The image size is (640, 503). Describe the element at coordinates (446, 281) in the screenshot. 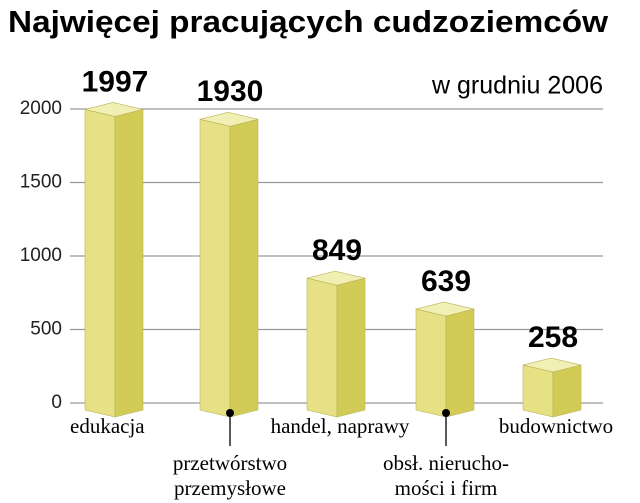

I see `value-label: 639` at that location.